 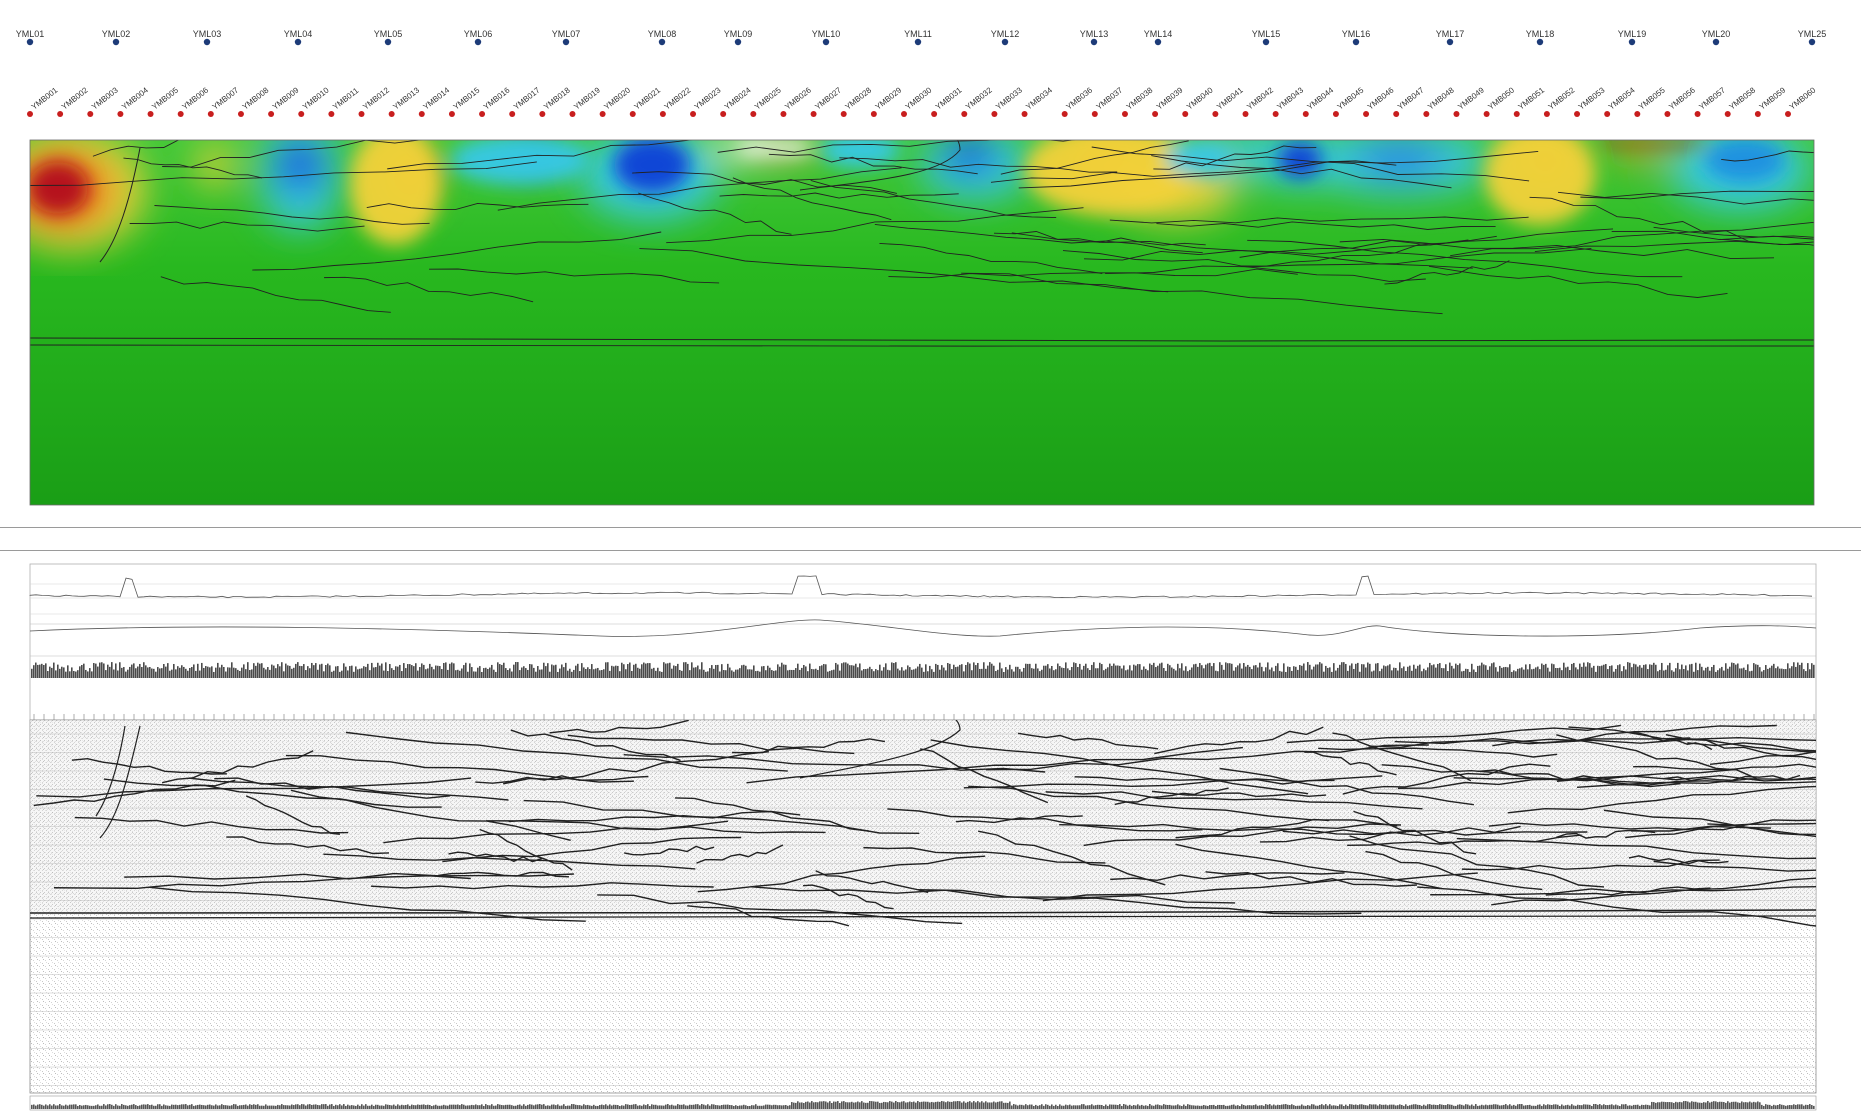 What do you see at coordinates (918, 34) in the screenshot?
I see `station-label-ym: YML11` at bounding box center [918, 34].